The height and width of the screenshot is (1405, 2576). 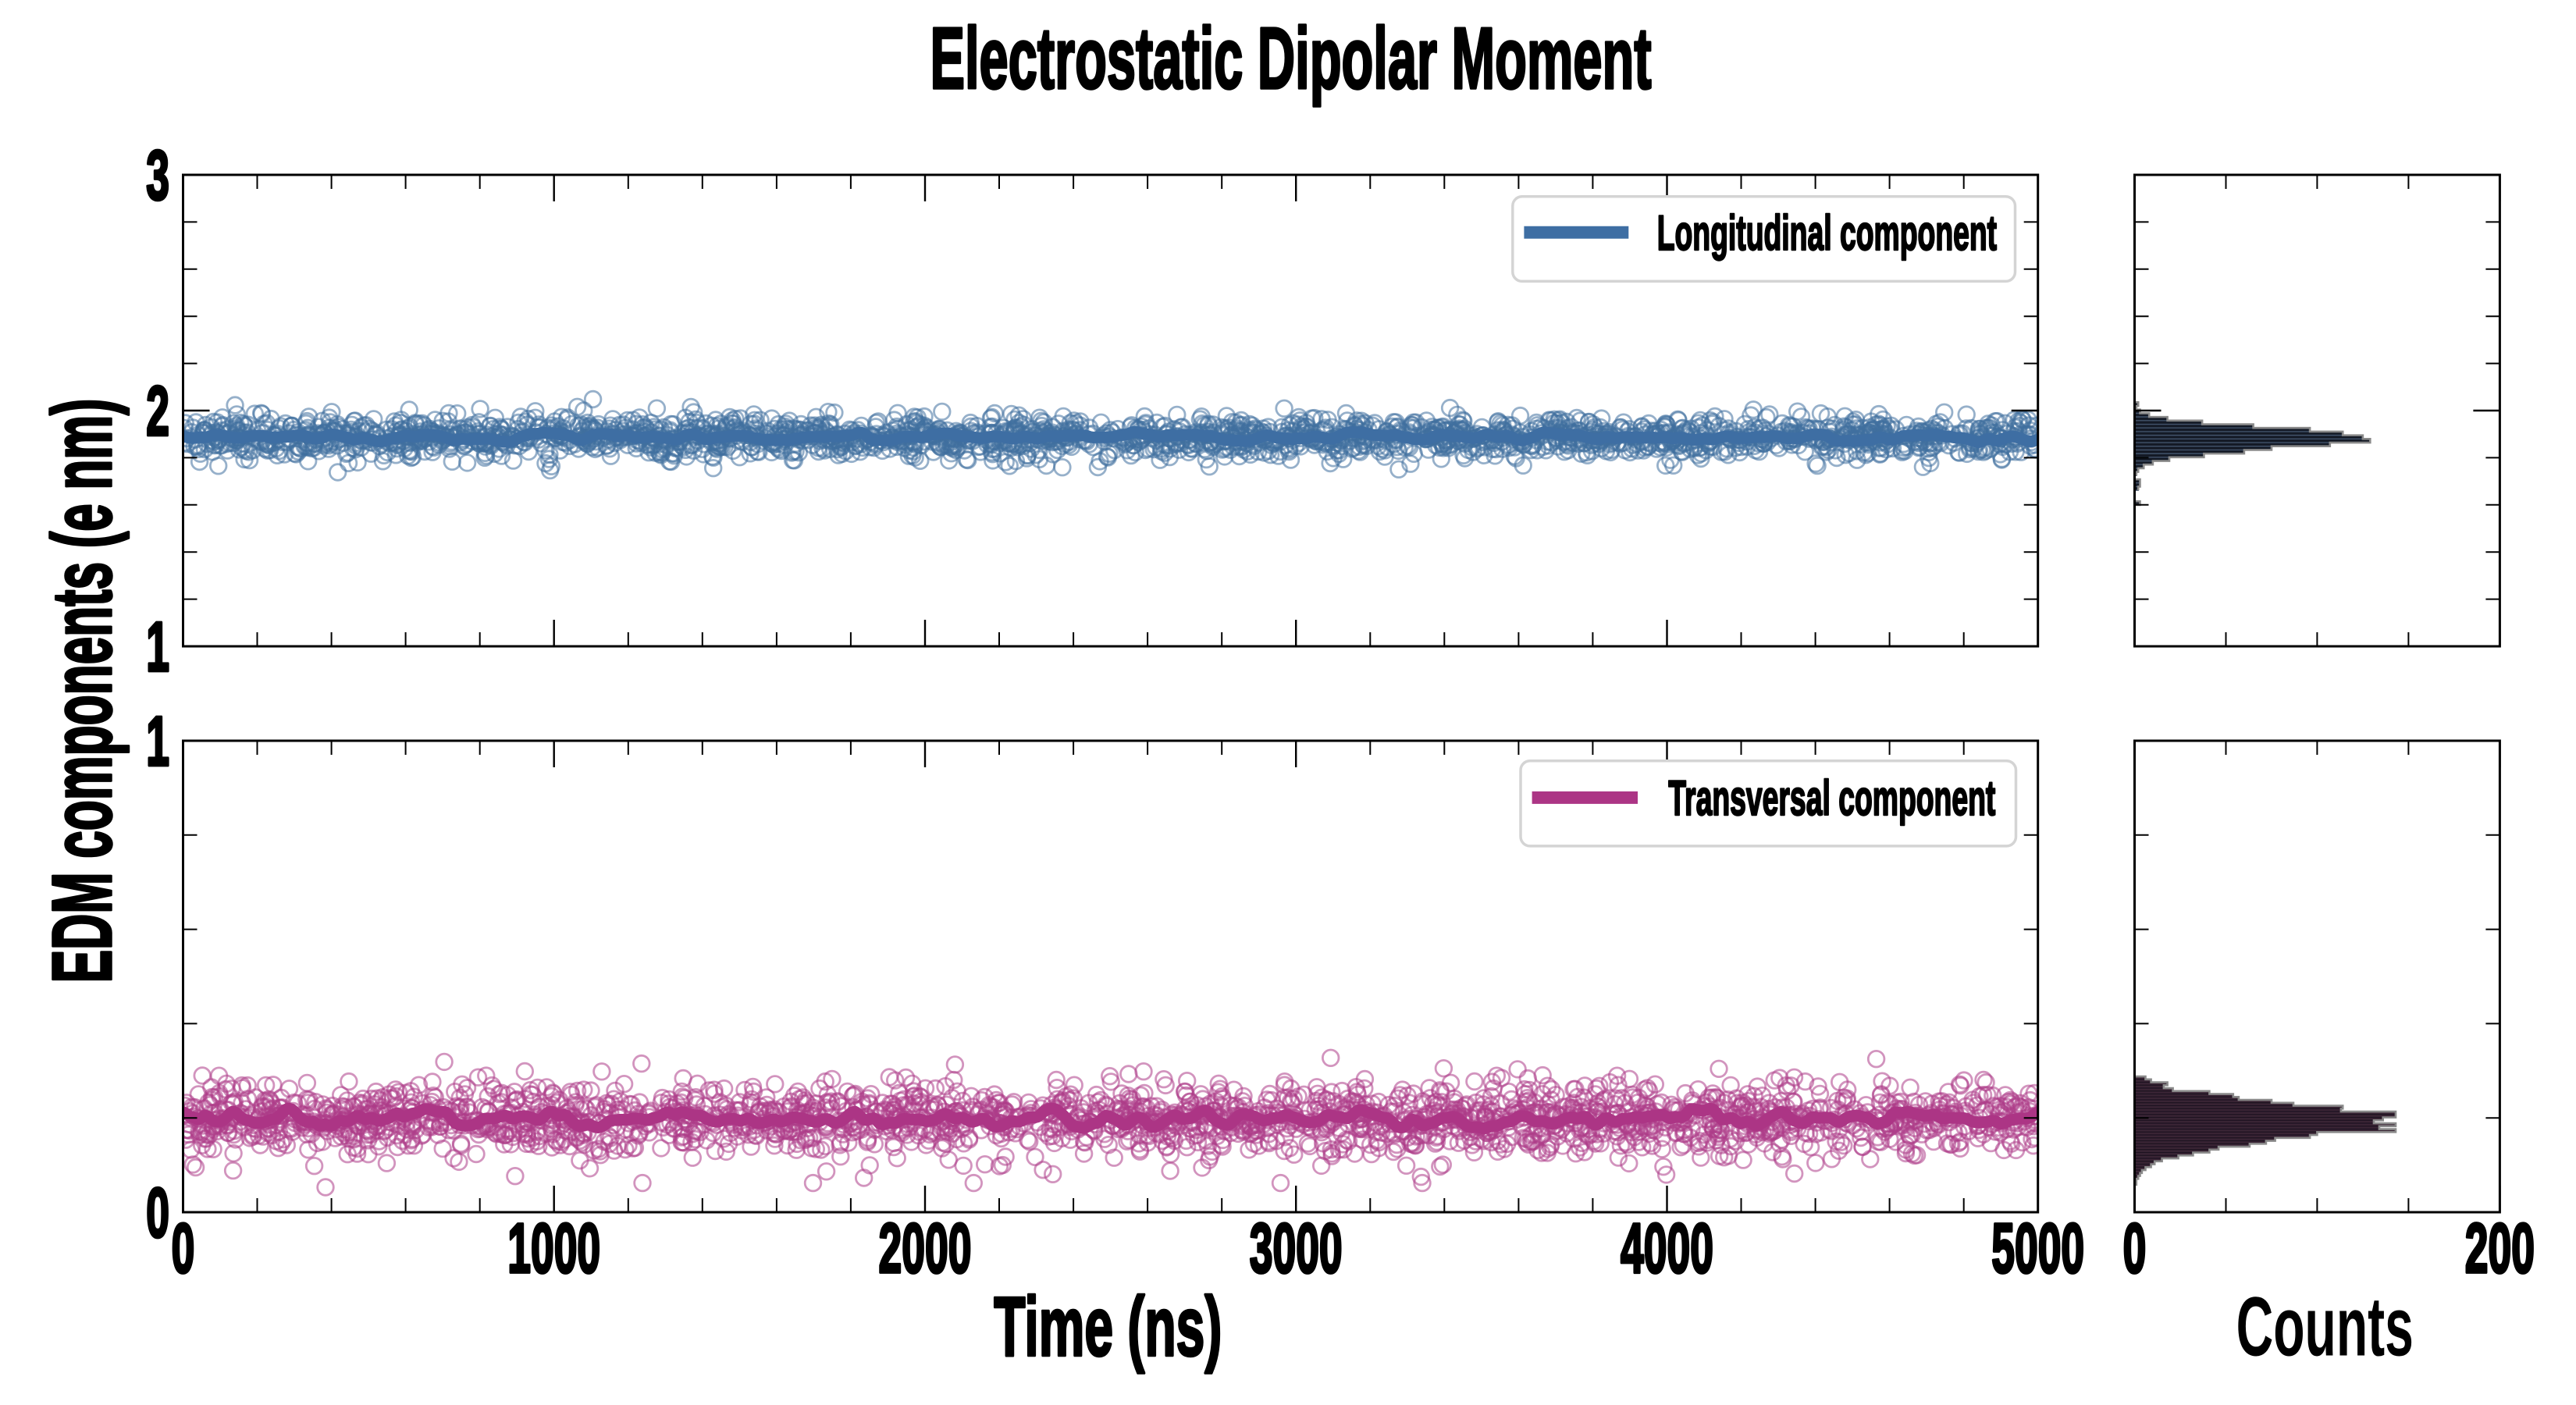 What do you see at coordinates (925, 1248) in the screenshot?
I see `svg-text: 2000` at bounding box center [925, 1248].